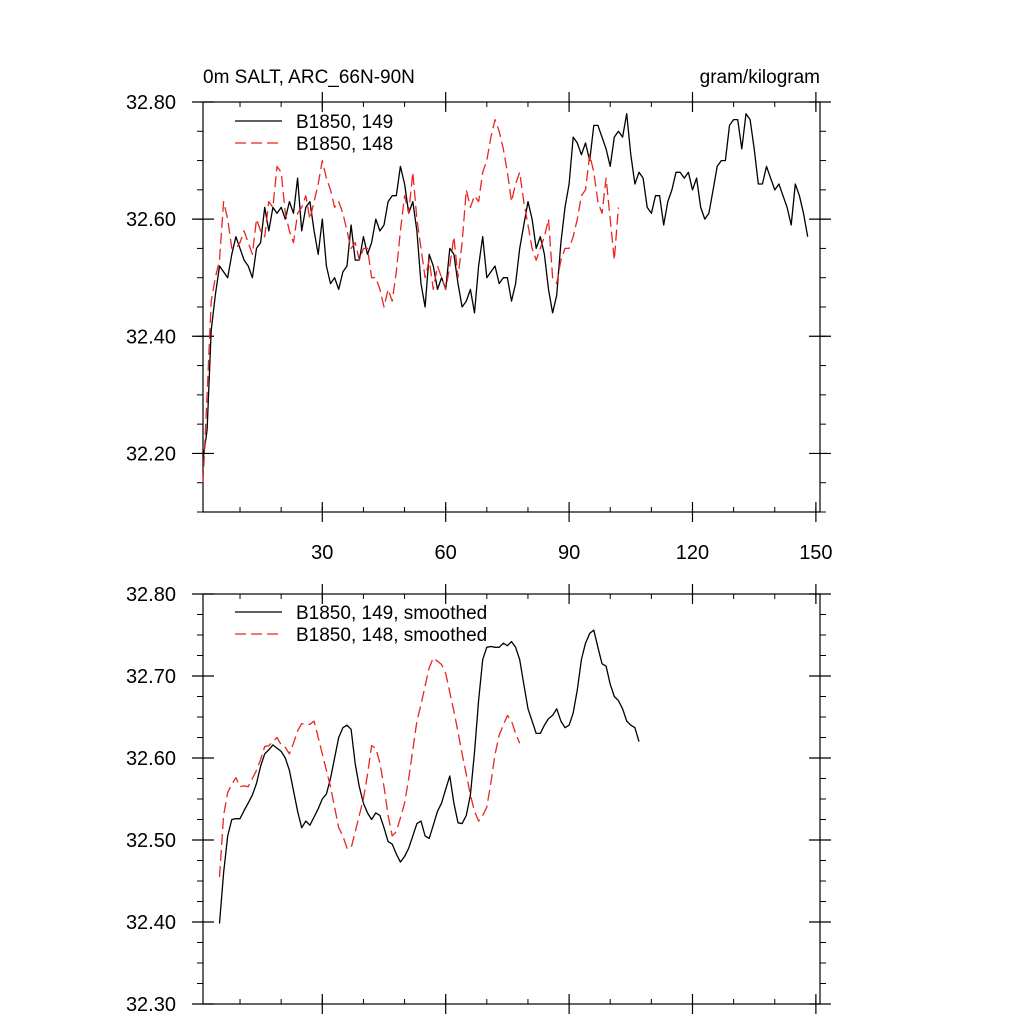 The image size is (1024, 1024). I want to click on chart-title-right: gram/kilogram, so click(760, 77).